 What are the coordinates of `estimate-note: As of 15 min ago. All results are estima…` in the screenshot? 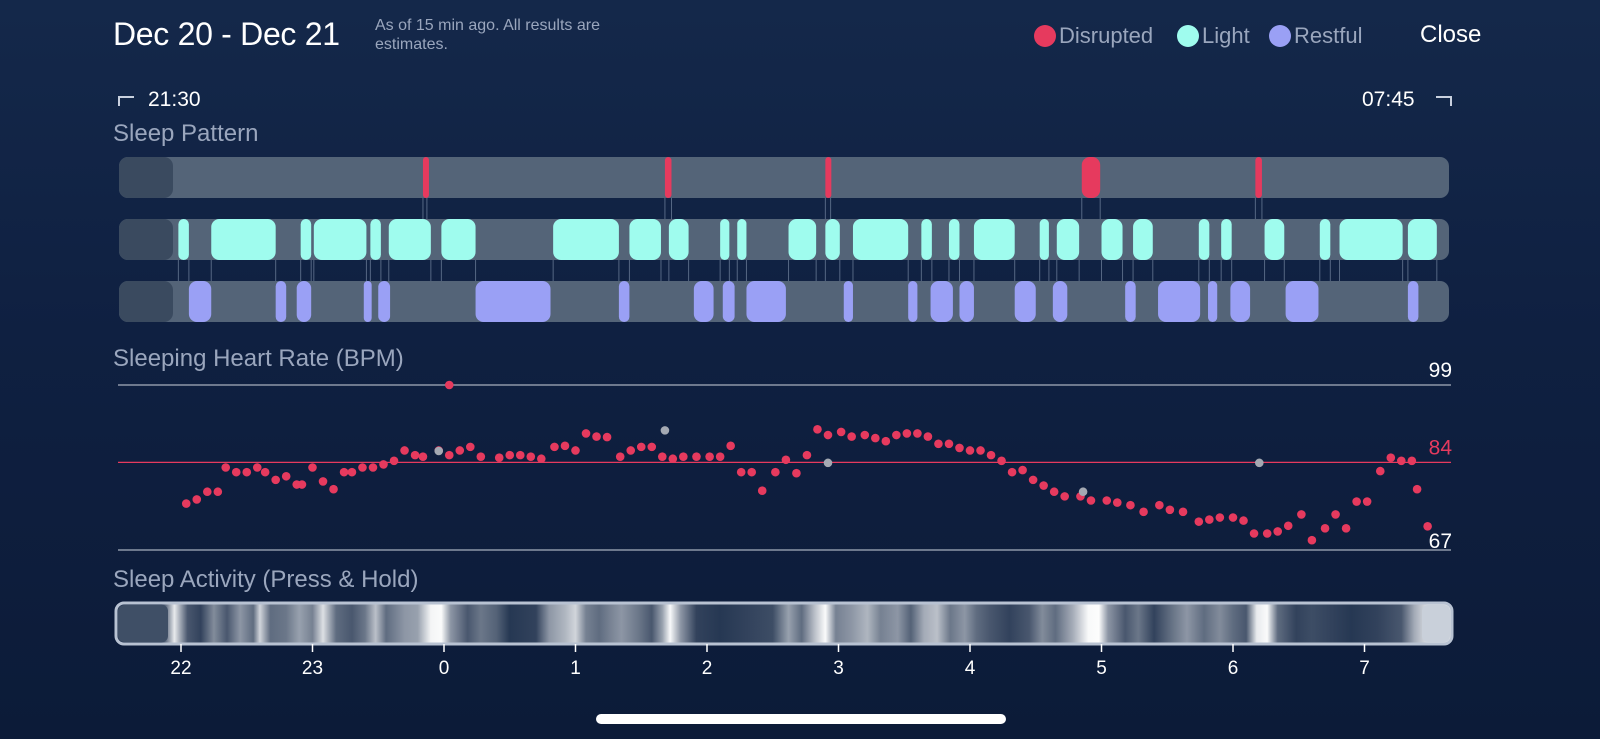 It's located at (487, 35).